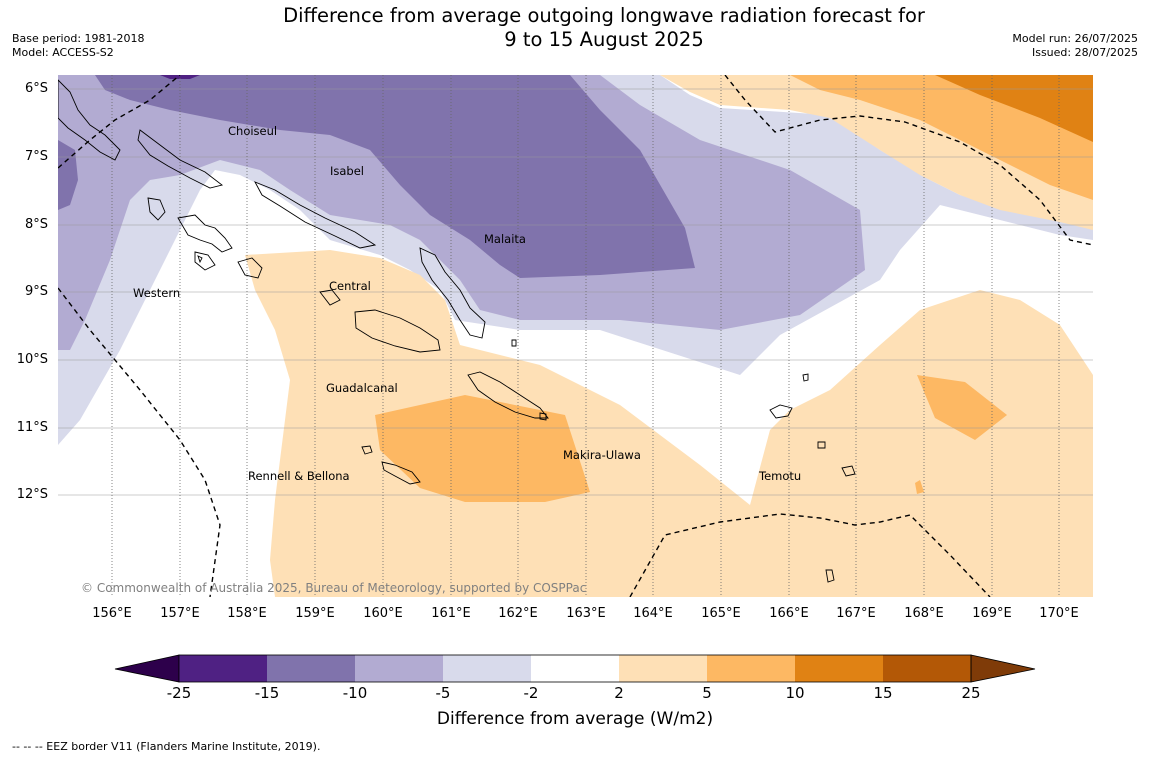  Describe the element at coordinates (36, 156) in the screenshot. I see `lat-tick: 7°S` at that location.